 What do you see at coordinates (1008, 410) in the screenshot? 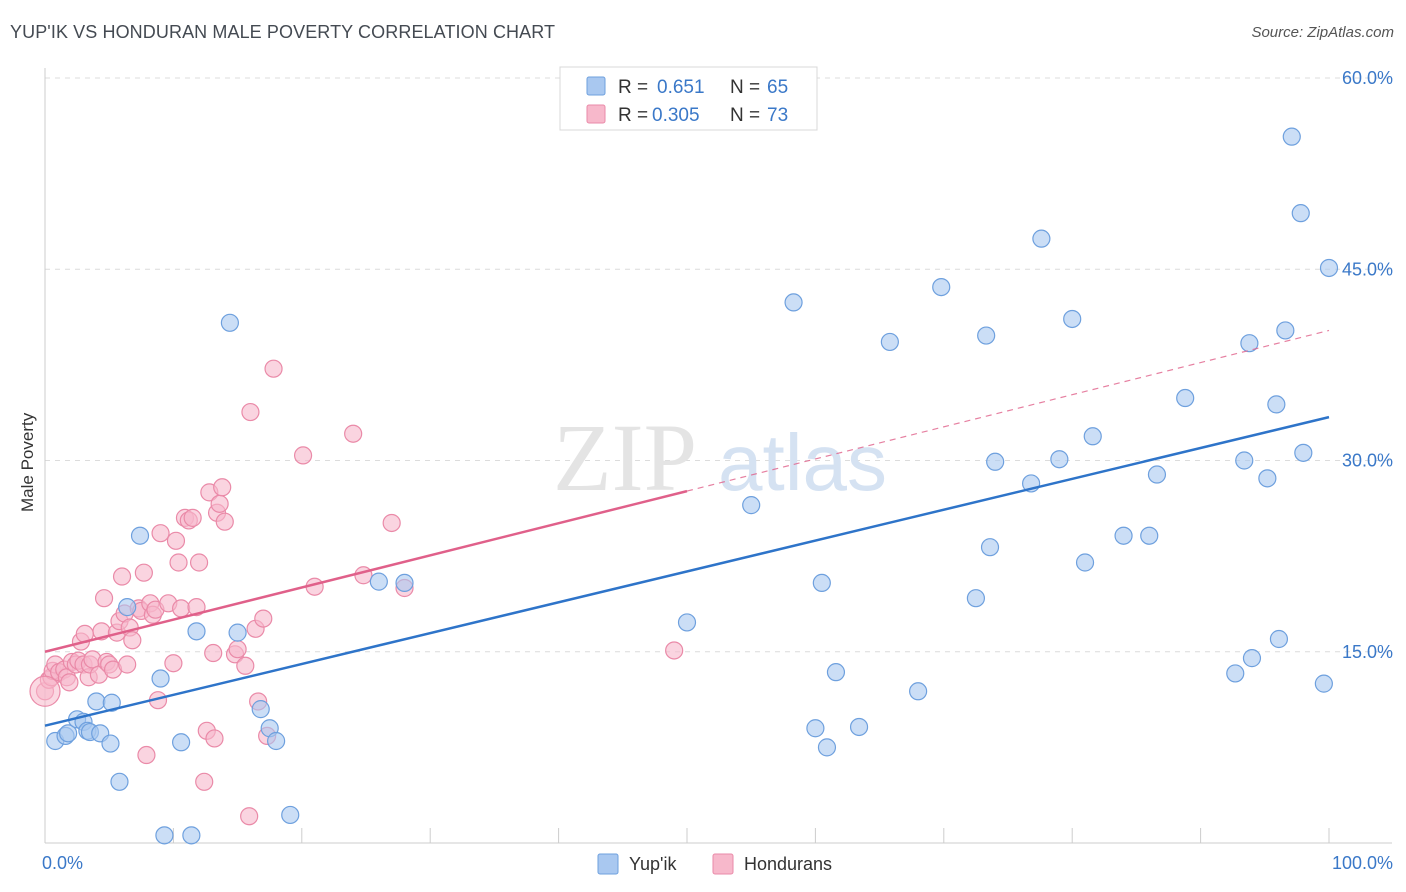
I see `honduran-trend-extension` at bounding box center [1008, 410].